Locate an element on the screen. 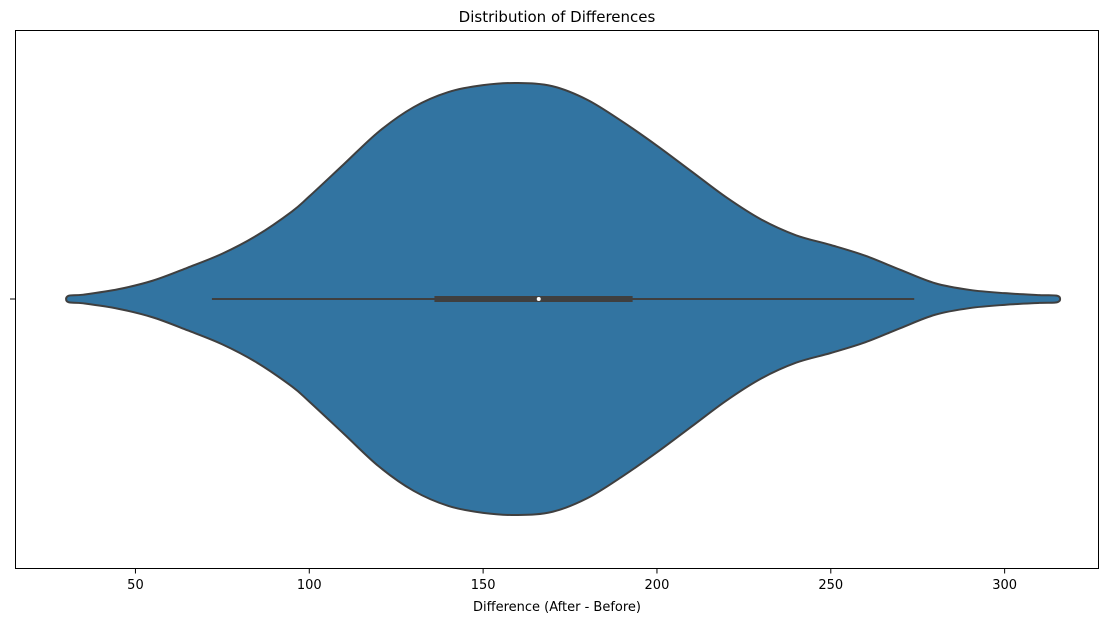 Image resolution: width=1109 pixels, height=622 pixels. x-tick-label: 150 is located at coordinates (483, 585).